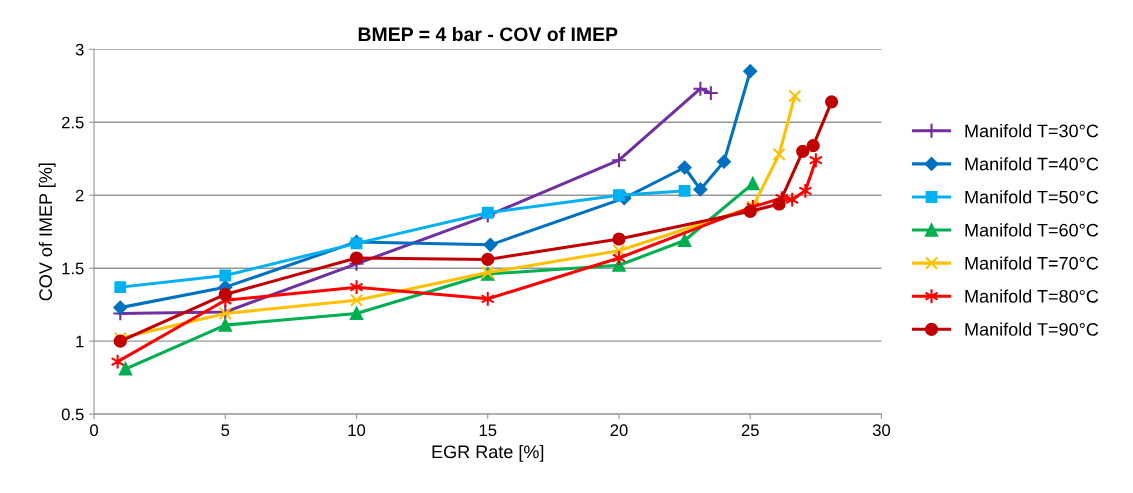 The image size is (1133, 493). I want to click on x-axis-title: EGR Rate [%], so click(488, 453).